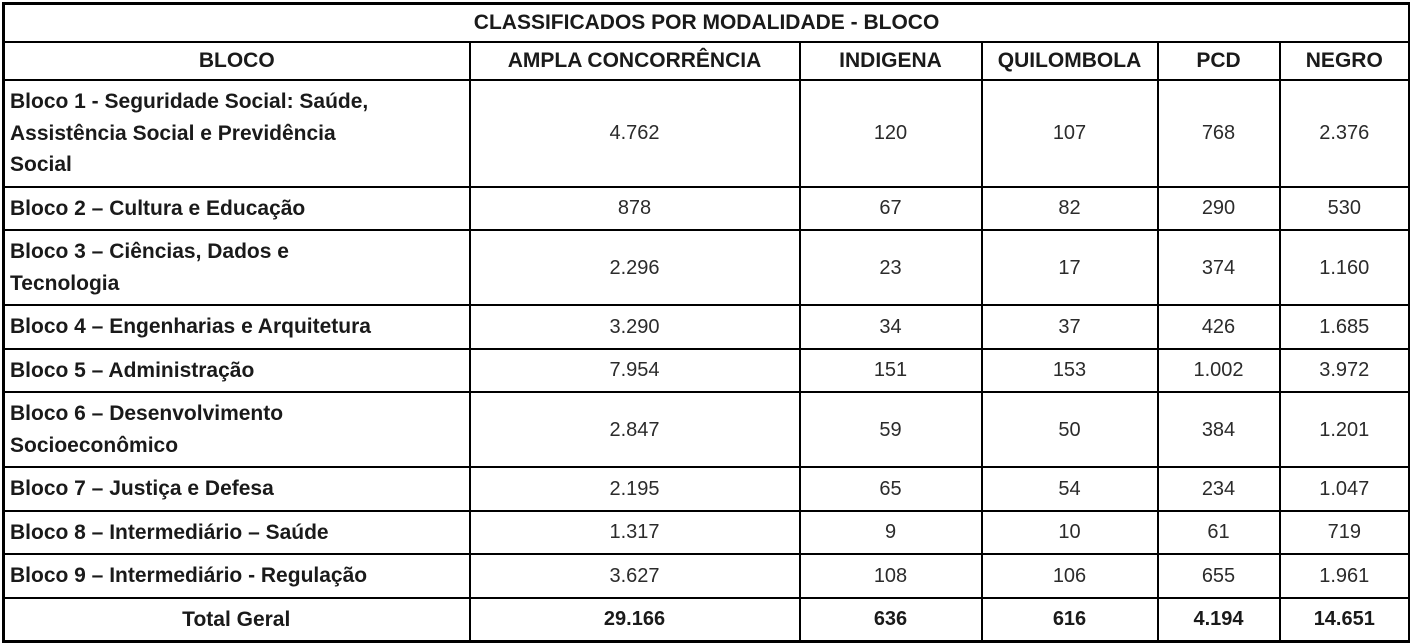 This screenshot has width=1410, height=644. What do you see at coordinates (1218, 429) in the screenshot?
I see `value-cell: 384` at bounding box center [1218, 429].